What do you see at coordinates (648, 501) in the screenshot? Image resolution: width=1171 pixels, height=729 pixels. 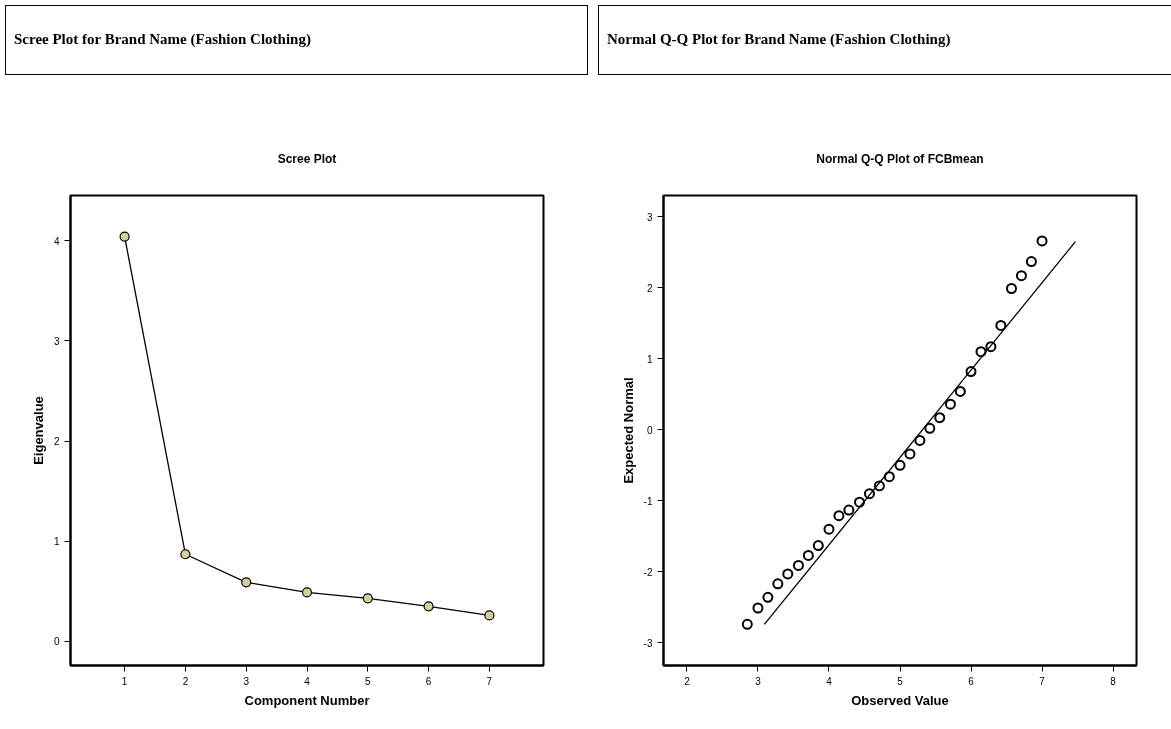 I see `y-tick-label: -1` at bounding box center [648, 501].